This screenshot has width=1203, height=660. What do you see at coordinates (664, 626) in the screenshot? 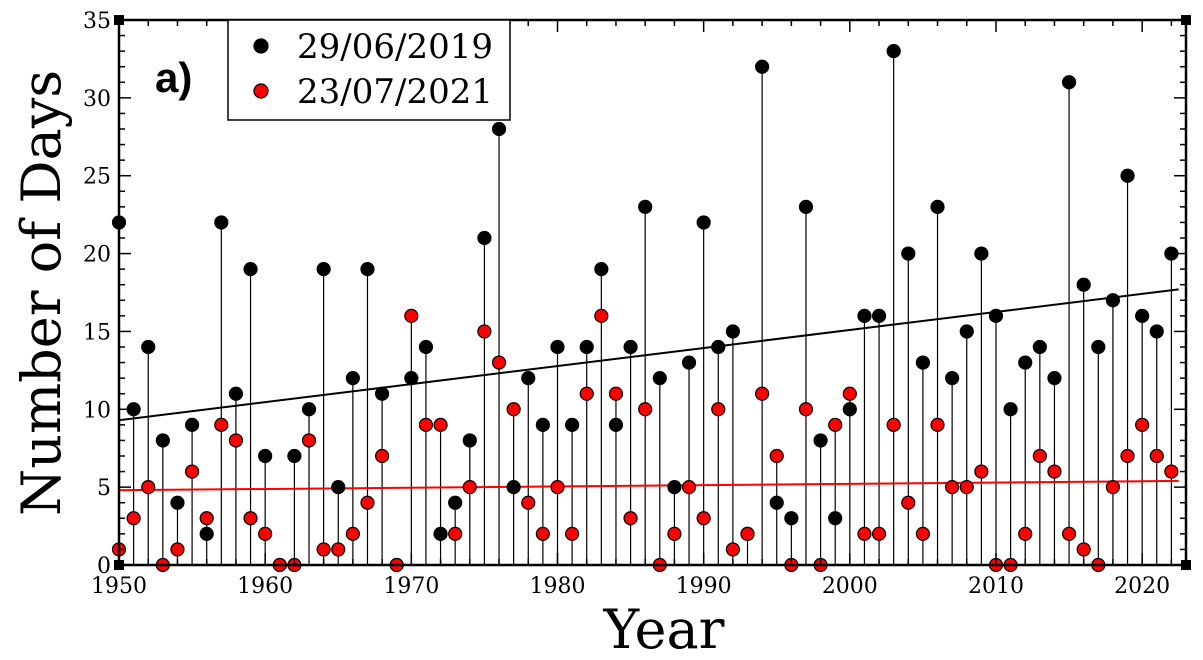
I see `x-axis-label: Year` at bounding box center [664, 626].